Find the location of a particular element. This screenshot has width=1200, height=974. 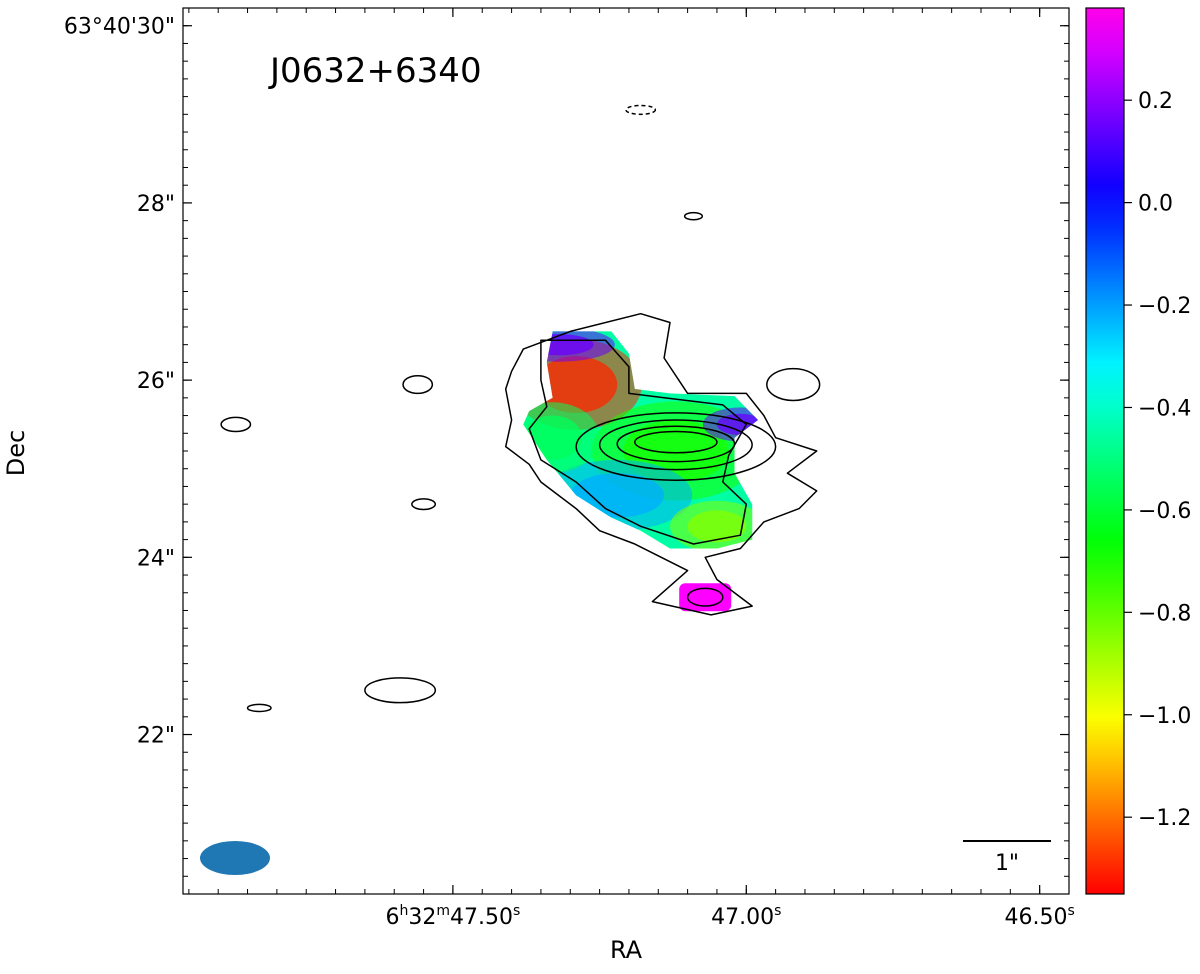

spectral-index-region is located at coordinates (640, 440).